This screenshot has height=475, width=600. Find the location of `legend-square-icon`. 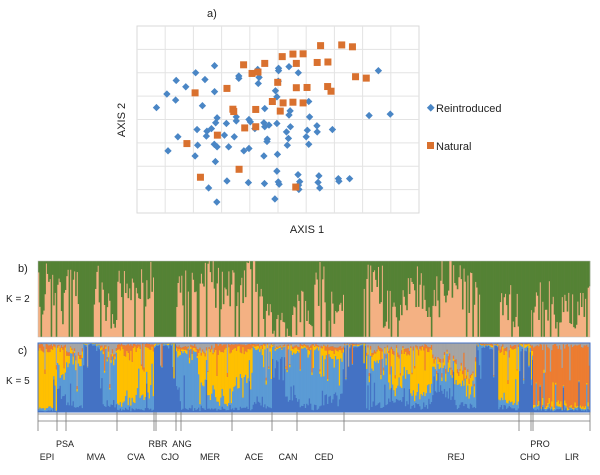

legend-square-icon is located at coordinates (430, 145).